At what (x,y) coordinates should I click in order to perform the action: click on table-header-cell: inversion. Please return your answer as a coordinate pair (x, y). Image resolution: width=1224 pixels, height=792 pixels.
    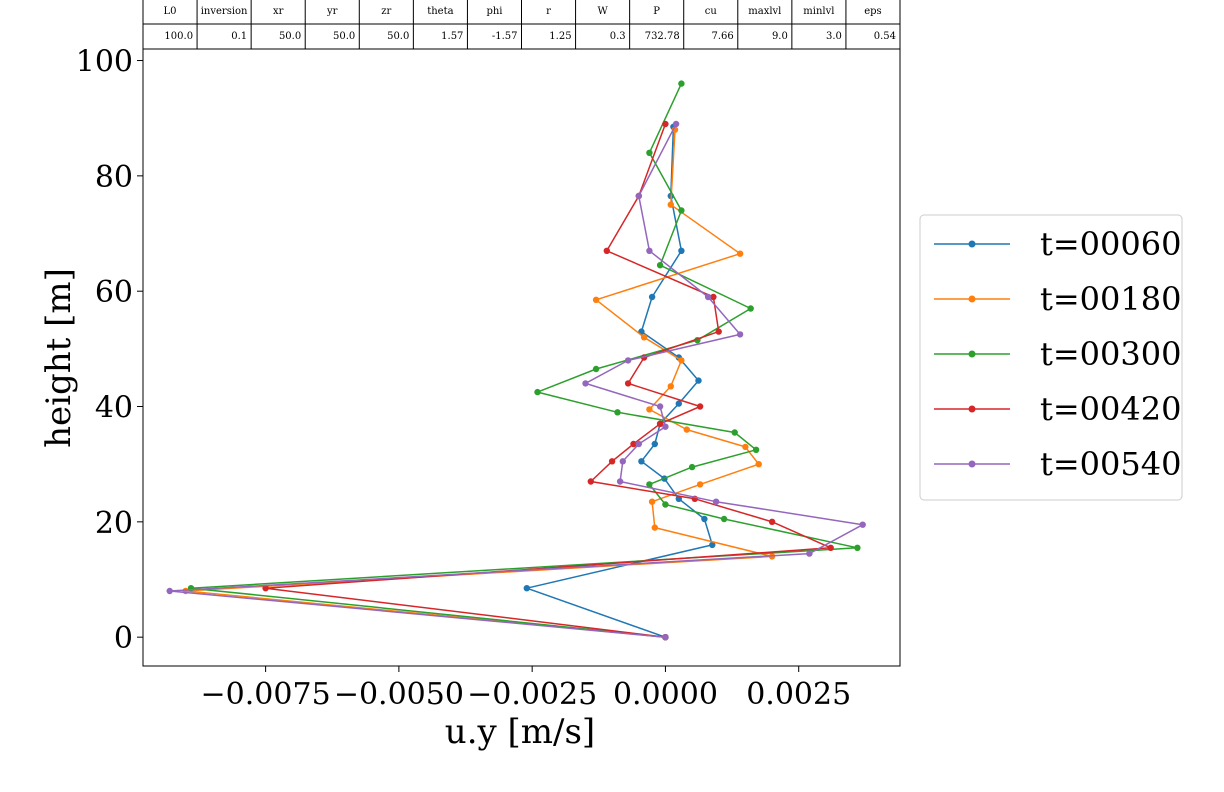
    Looking at the image, I should click on (224, 11).